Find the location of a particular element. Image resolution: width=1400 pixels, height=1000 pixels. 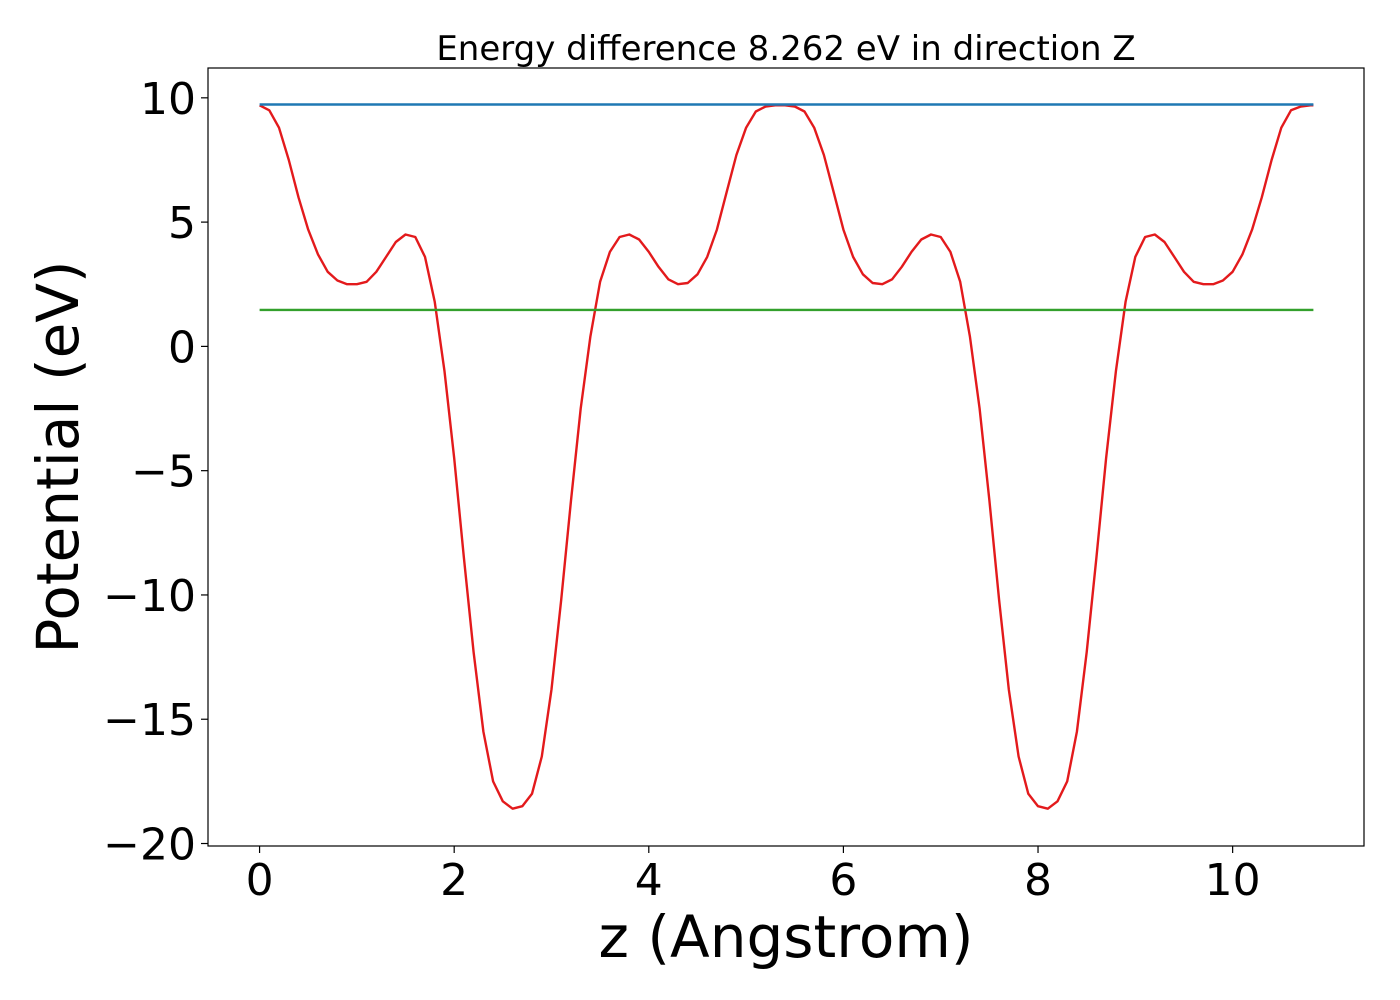

y-axis-label: Potential (eV) is located at coordinates (58, 456).